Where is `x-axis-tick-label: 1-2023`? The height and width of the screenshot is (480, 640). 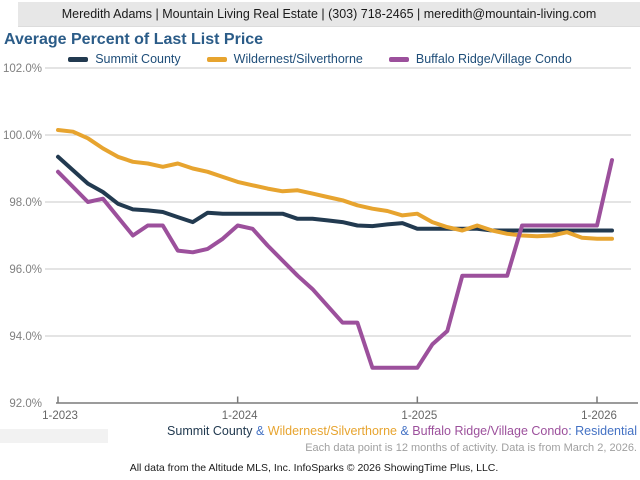
x-axis-tick-label: 1-2023 is located at coordinates (60, 416).